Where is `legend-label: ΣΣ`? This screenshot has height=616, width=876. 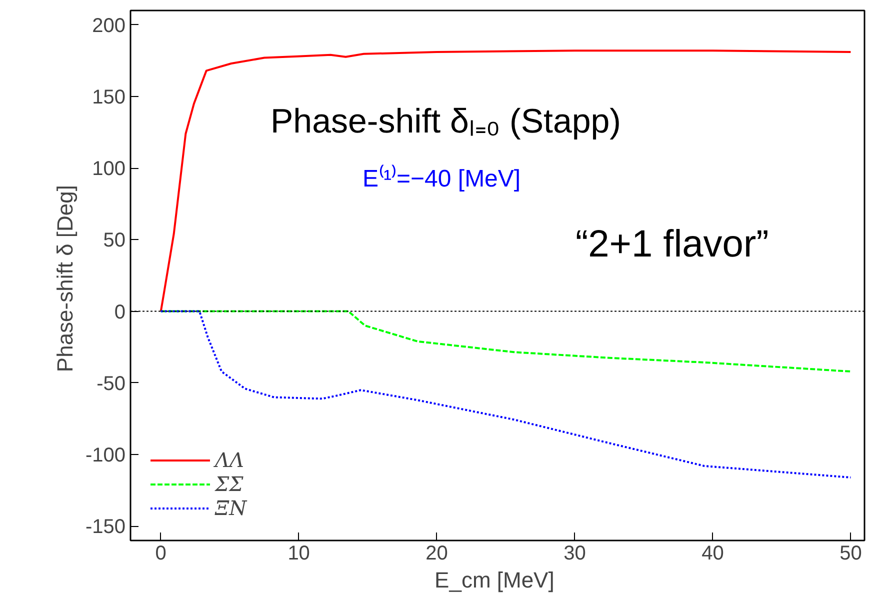
legend-label: ΣΣ is located at coordinates (229, 484).